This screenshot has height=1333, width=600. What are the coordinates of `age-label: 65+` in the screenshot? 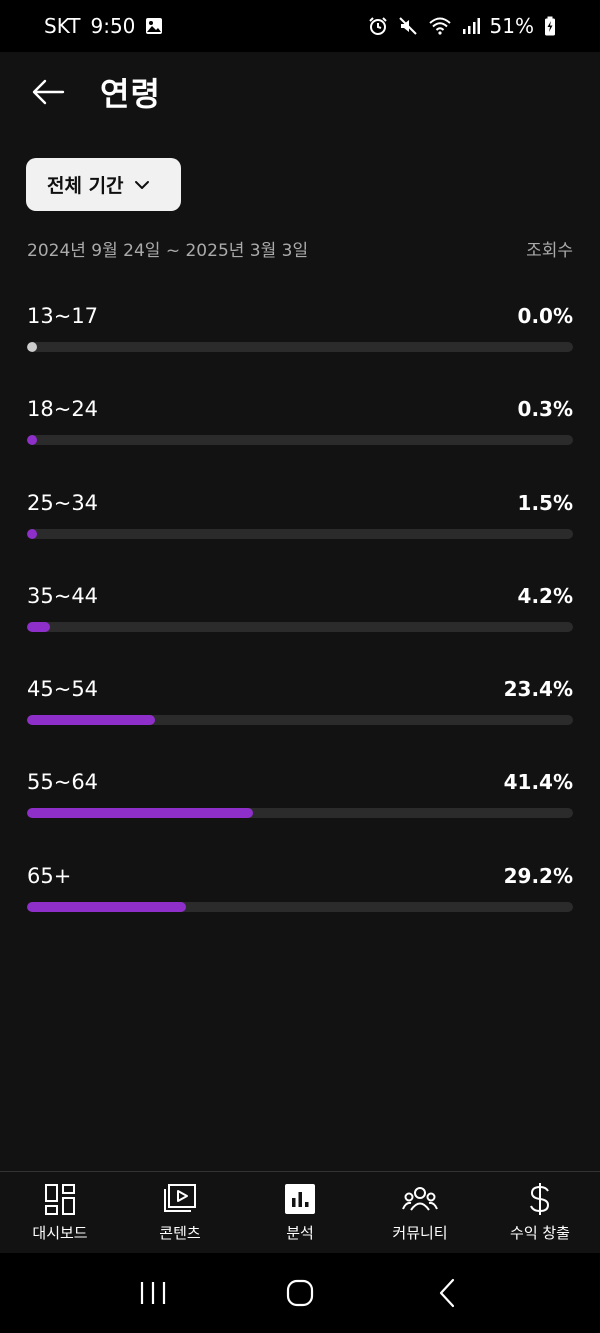 It's located at (49, 875).